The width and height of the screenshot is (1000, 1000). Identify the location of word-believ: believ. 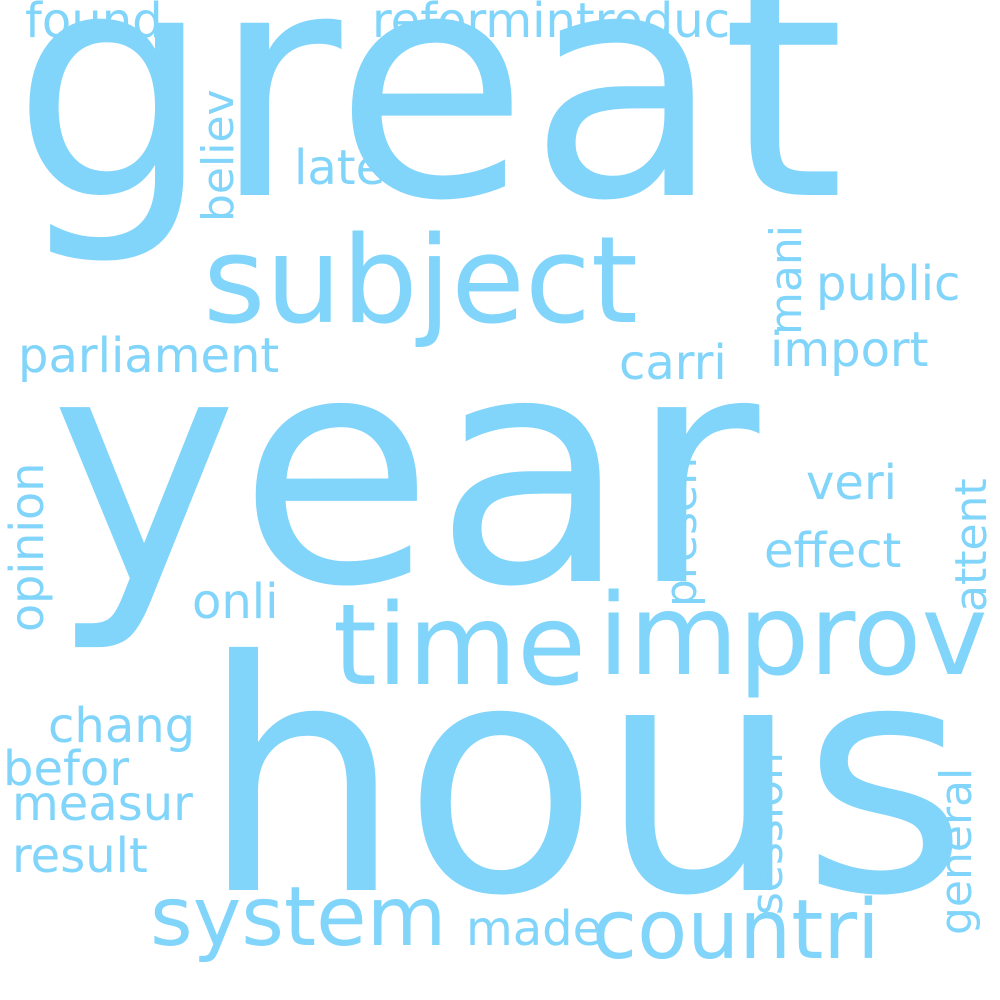
(218, 155).